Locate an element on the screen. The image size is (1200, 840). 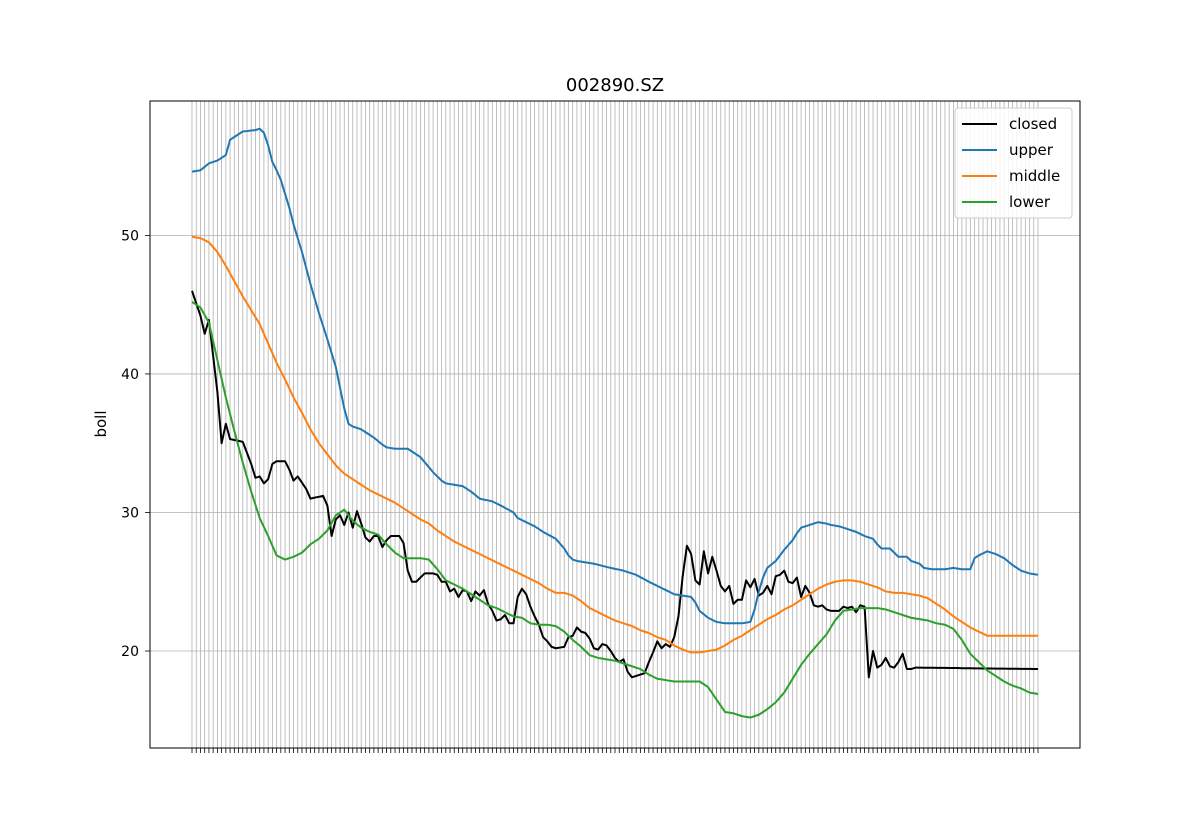
legend-label-closed: closed is located at coordinates (1033, 124).